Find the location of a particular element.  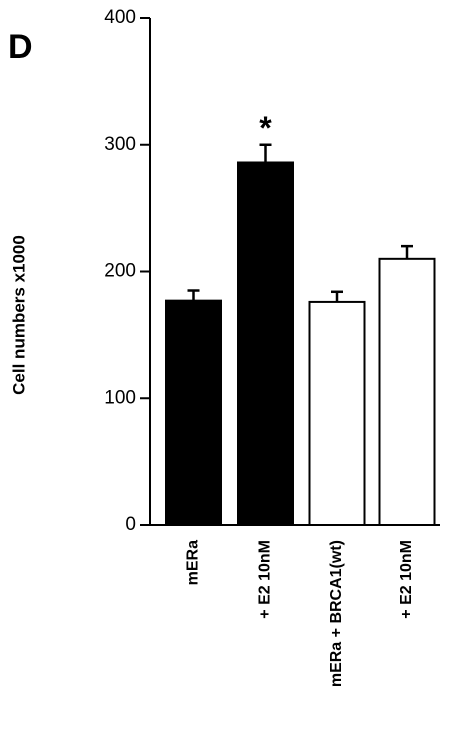

y-tick-label: 200 is located at coordinates (120, 271).